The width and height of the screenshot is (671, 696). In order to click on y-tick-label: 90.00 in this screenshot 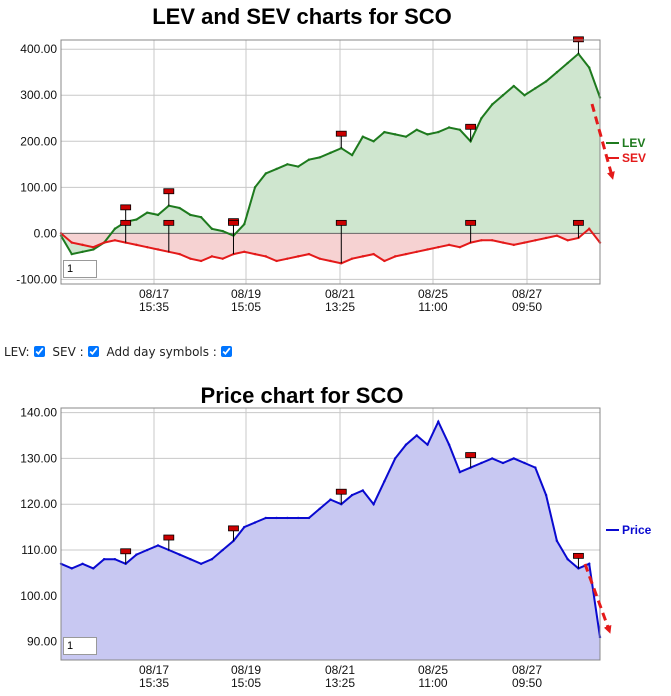, I will do `click(42, 642)`.